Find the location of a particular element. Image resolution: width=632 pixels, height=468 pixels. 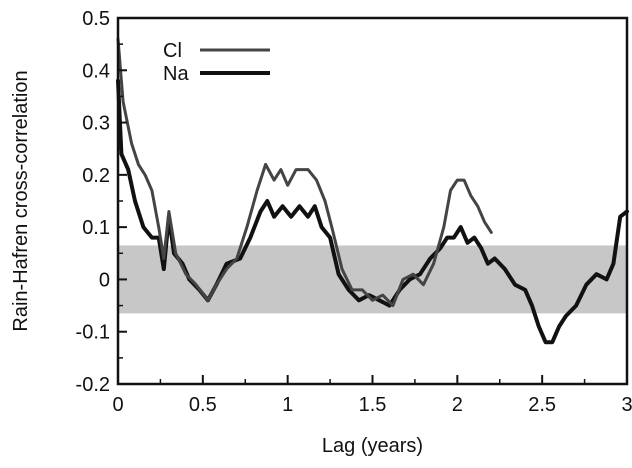

x-axis-title: Lag (years) is located at coordinates (372, 446).